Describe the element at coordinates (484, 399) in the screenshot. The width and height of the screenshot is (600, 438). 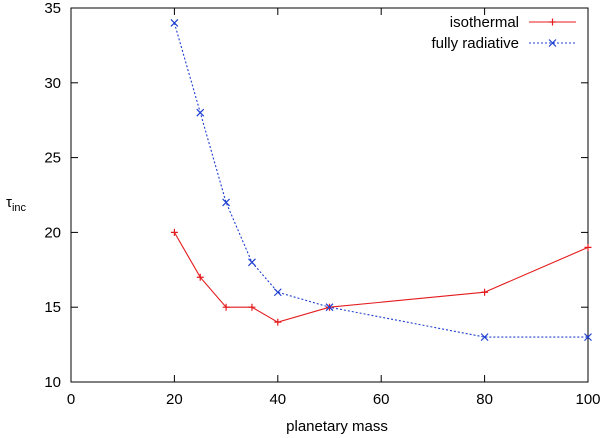
I see `x-tick-label: 80` at that location.